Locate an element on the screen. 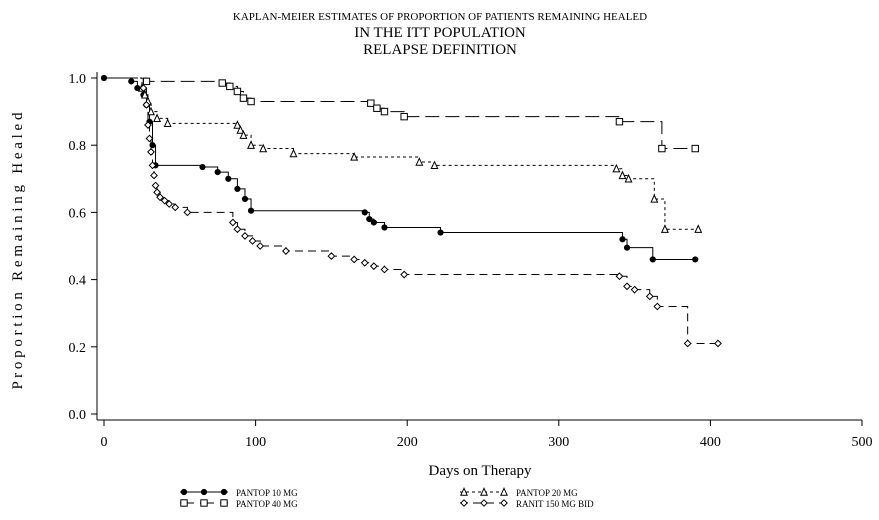 The image size is (879, 520). x-axis-label: Days on Therapy is located at coordinates (480, 471).